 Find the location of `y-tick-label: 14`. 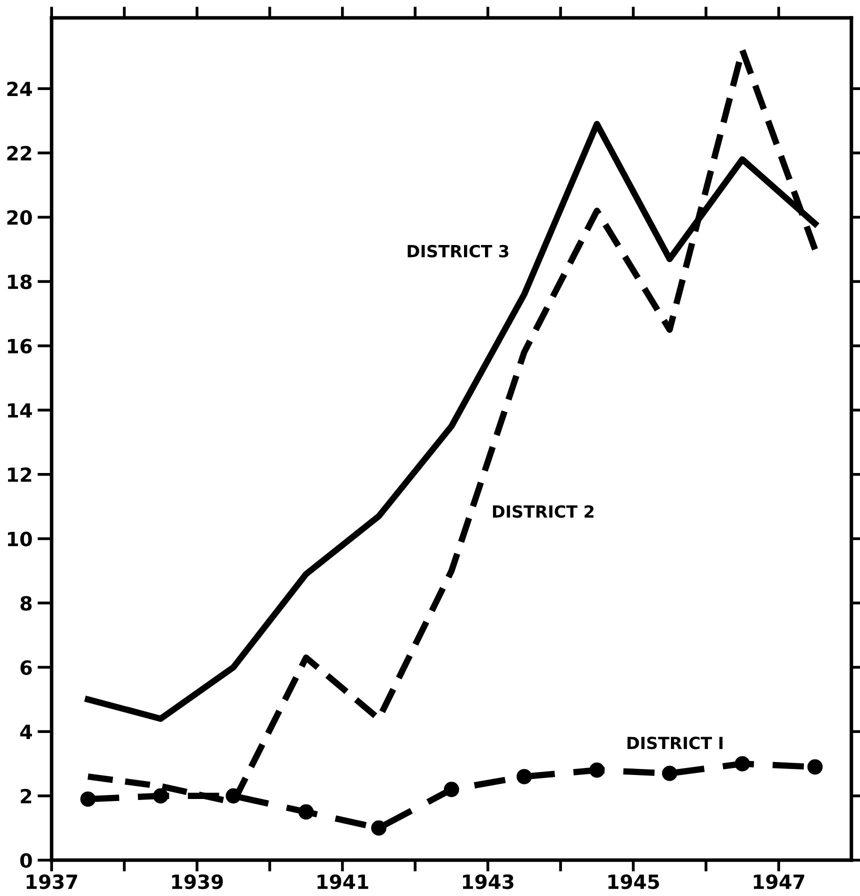

y-tick-label: 14 is located at coordinates (20, 410).